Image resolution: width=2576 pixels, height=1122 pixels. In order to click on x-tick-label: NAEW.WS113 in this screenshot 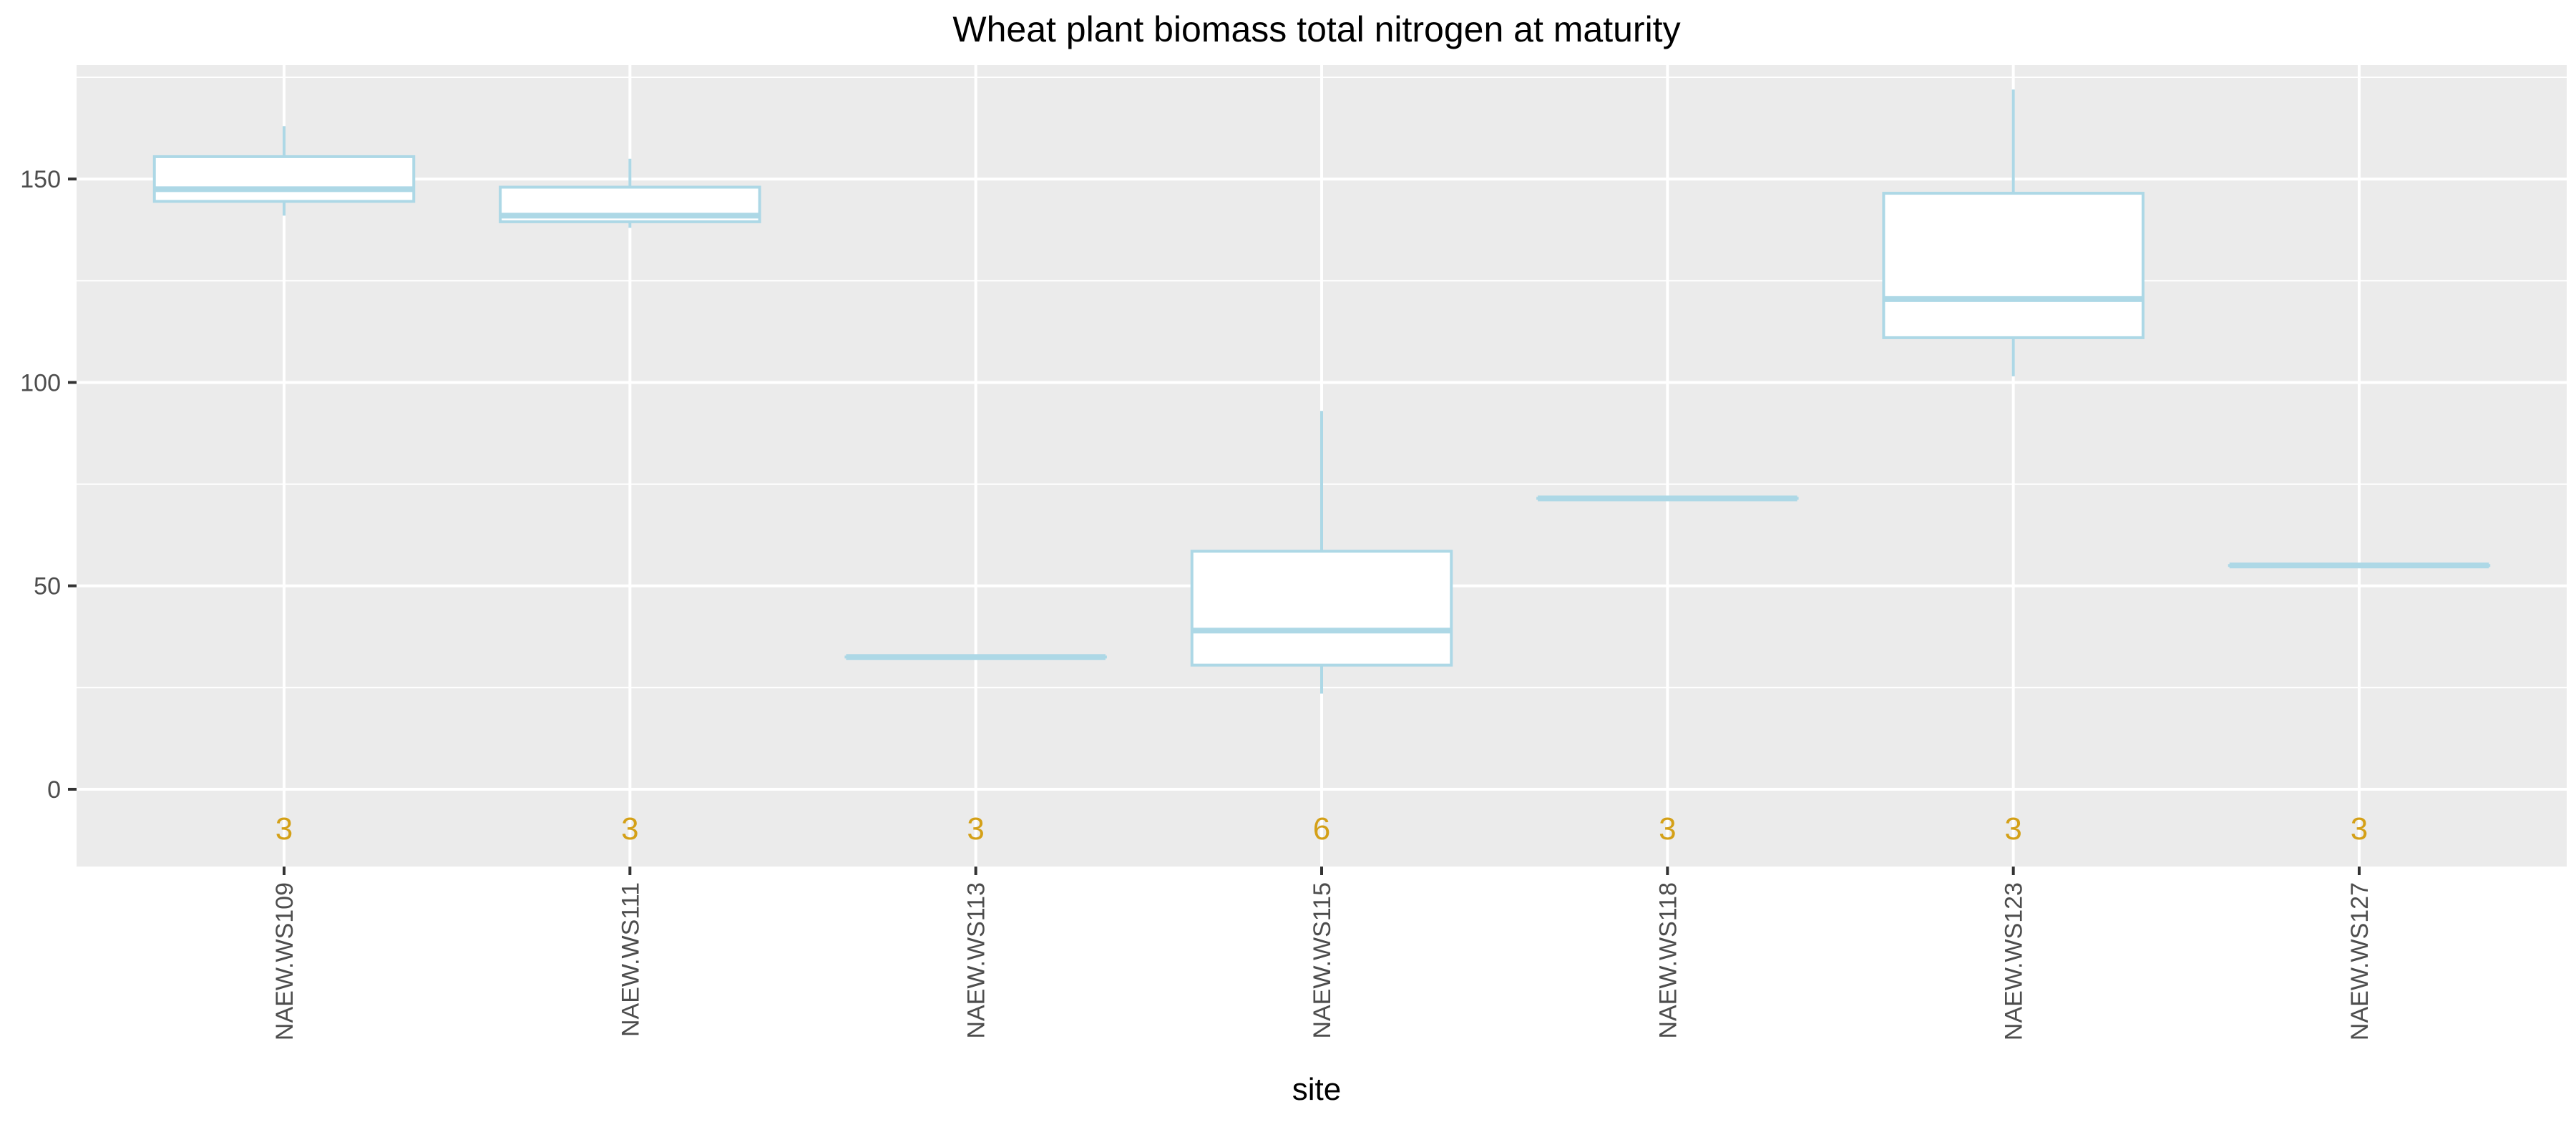, I will do `click(976, 960)`.